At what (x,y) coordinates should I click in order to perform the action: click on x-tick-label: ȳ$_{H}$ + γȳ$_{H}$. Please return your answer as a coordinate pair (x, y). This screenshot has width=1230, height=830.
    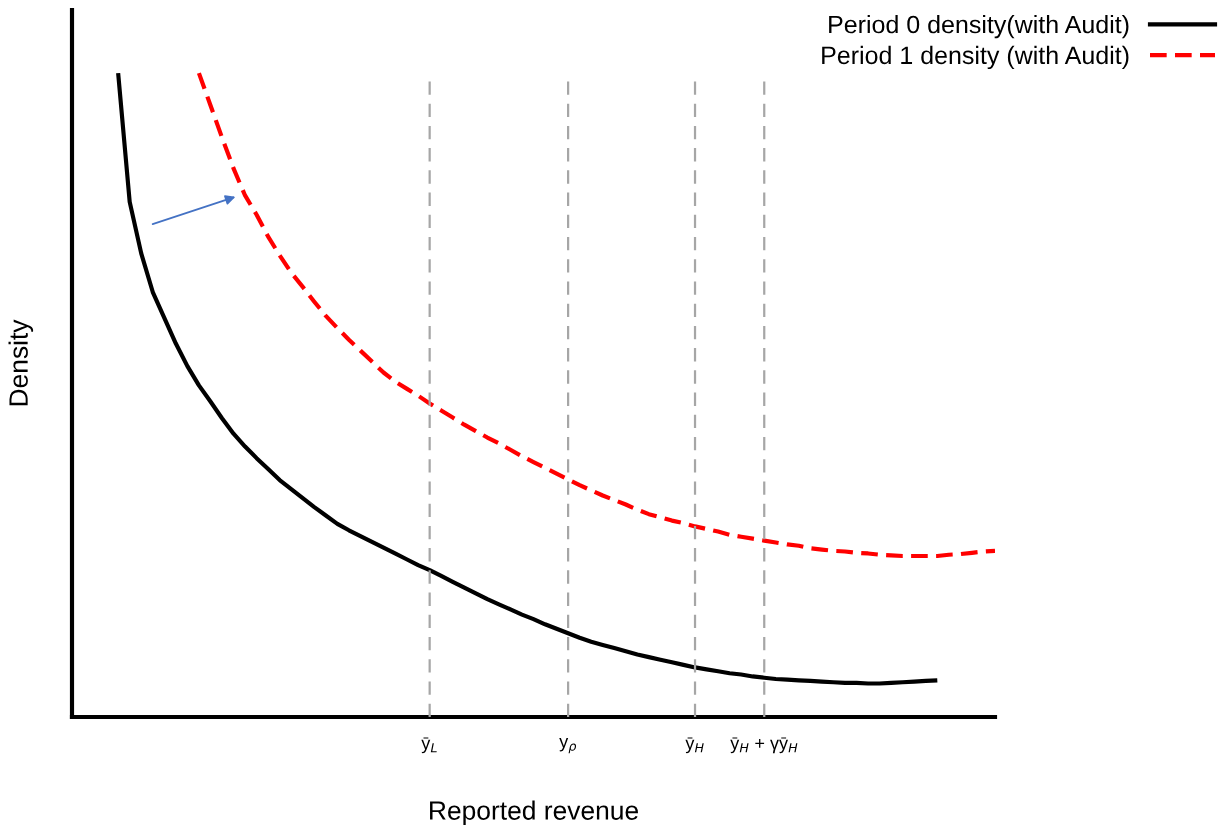
    Looking at the image, I should click on (764, 745).